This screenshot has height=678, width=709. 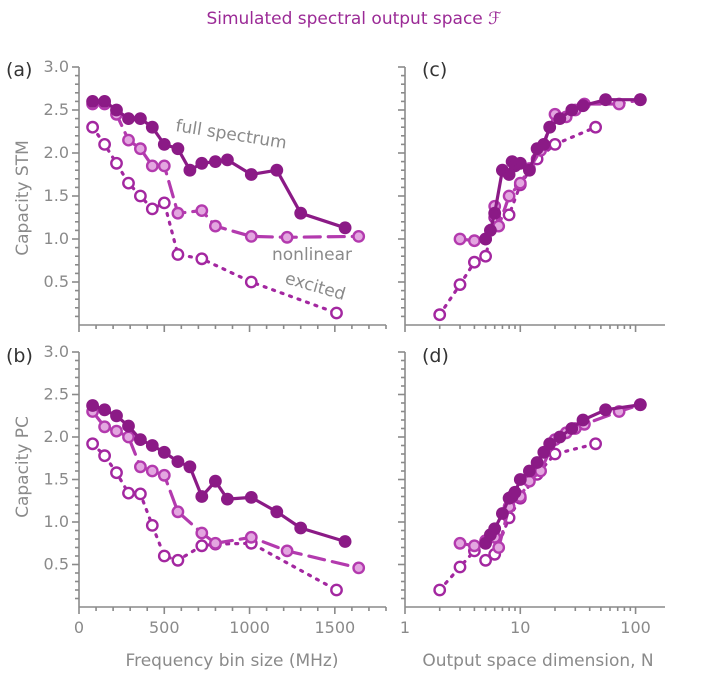 I want to click on y-tick-label: 2.5, so click(x=56, y=109).